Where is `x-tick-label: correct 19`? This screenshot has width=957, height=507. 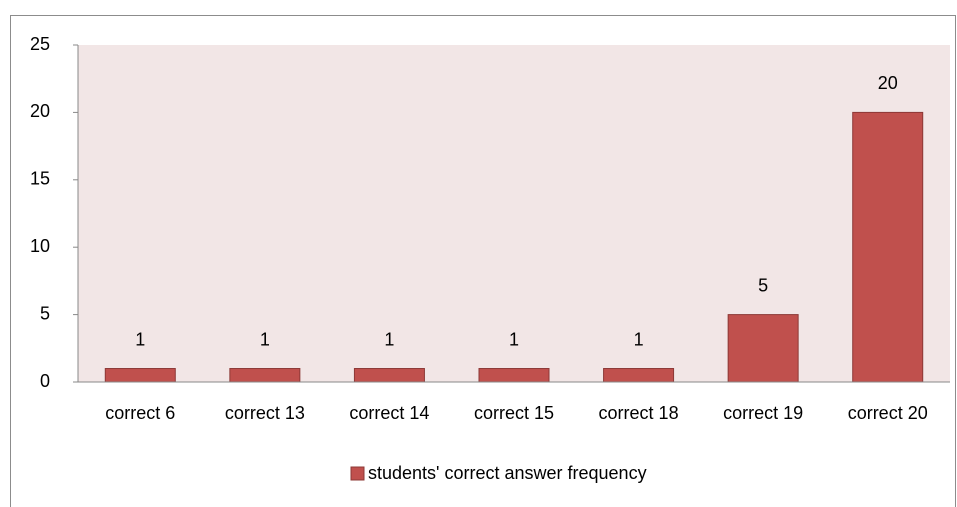
x-tick-label: correct 19 is located at coordinates (763, 413).